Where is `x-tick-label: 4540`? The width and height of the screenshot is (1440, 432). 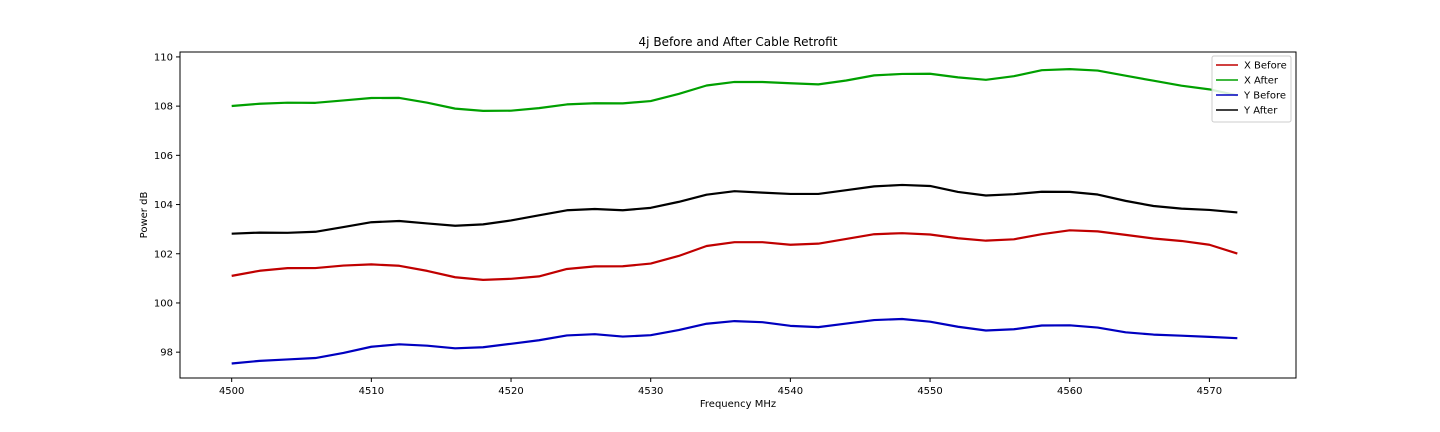
x-tick-label: 4540 is located at coordinates (790, 391).